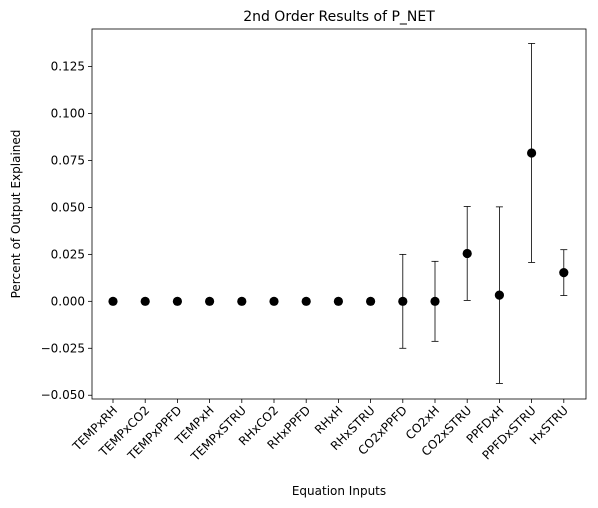 This screenshot has height=508, width=598. What do you see at coordinates (68, 207) in the screenshot?
I see `y-tick-label: 0.050` at bounding box center [68, 207].